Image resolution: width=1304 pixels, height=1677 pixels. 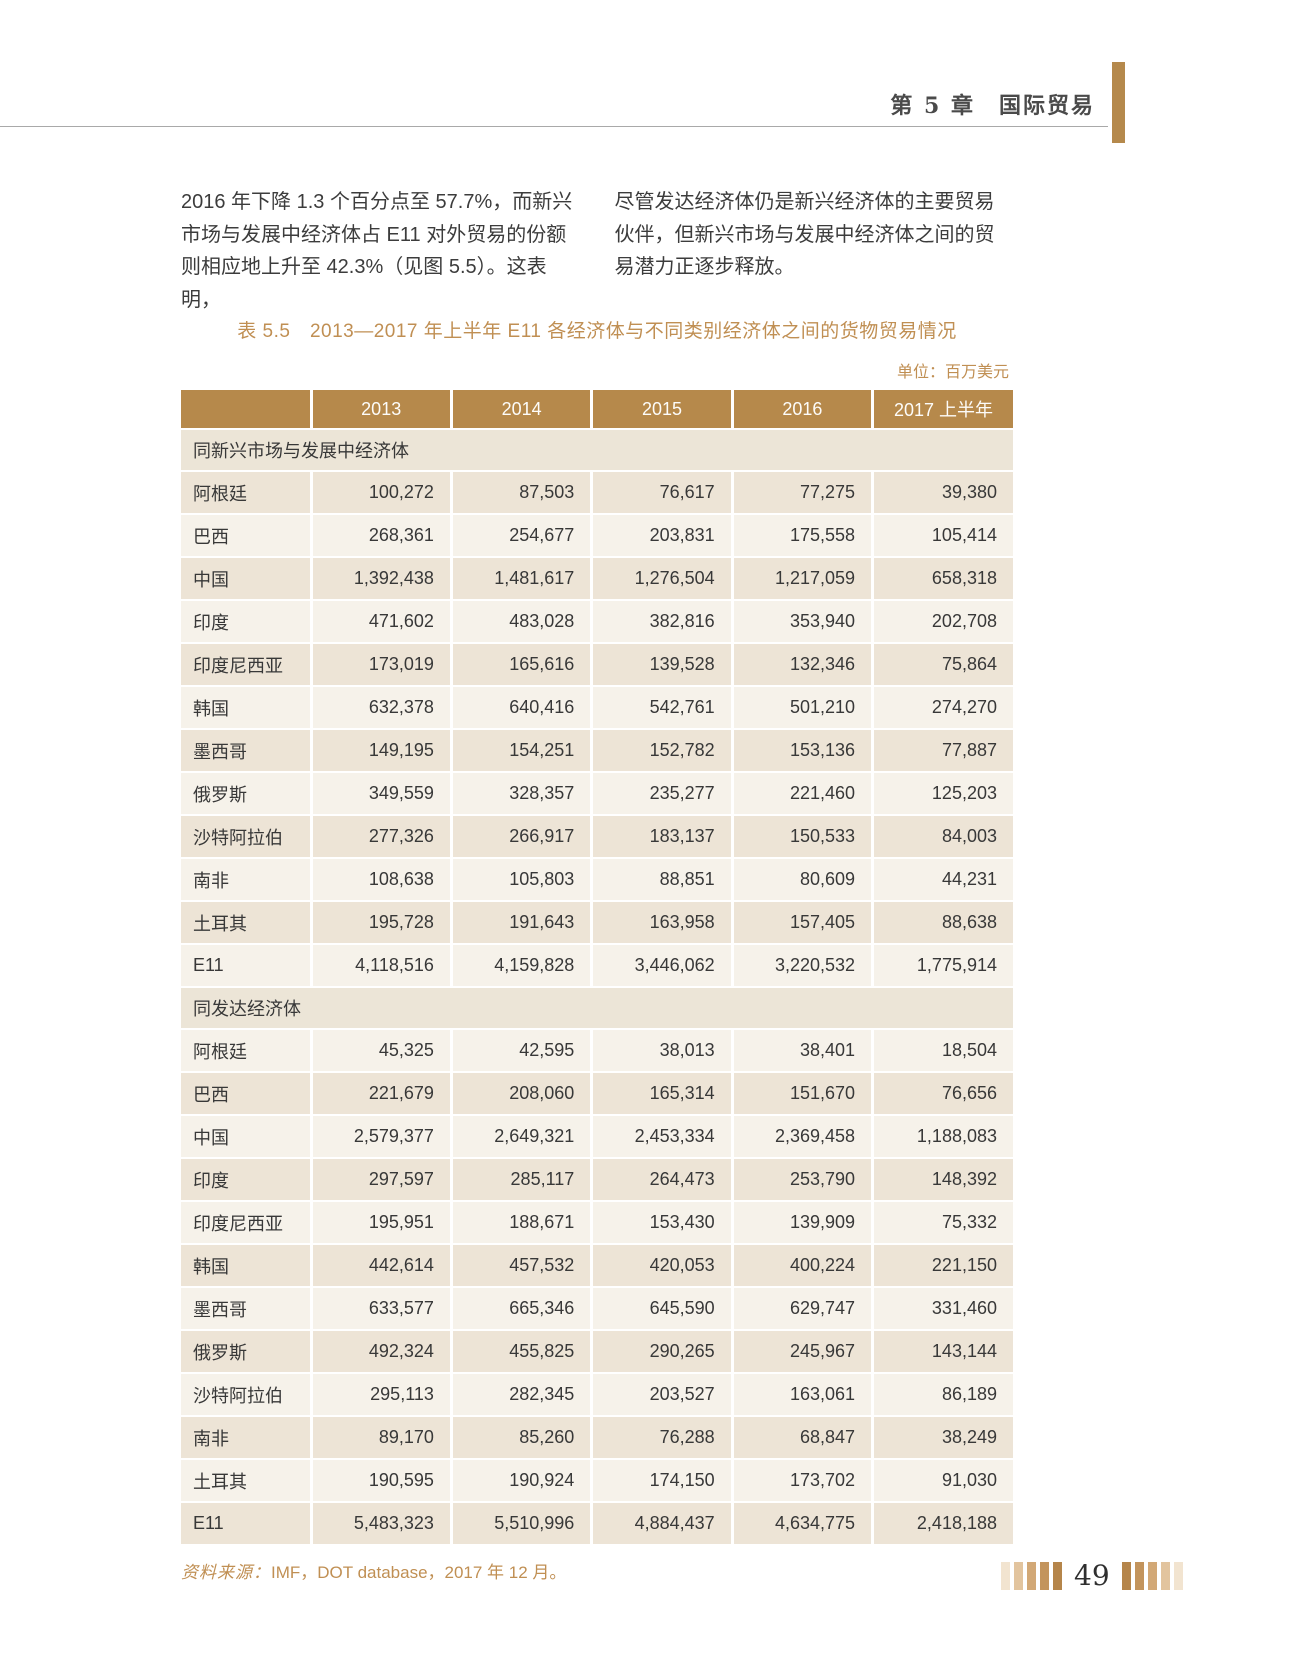 What do you see at coordinates (382, 966) in the screenshot?
I see `cell-value: 4,118,516` at bounding box center [382, 966].